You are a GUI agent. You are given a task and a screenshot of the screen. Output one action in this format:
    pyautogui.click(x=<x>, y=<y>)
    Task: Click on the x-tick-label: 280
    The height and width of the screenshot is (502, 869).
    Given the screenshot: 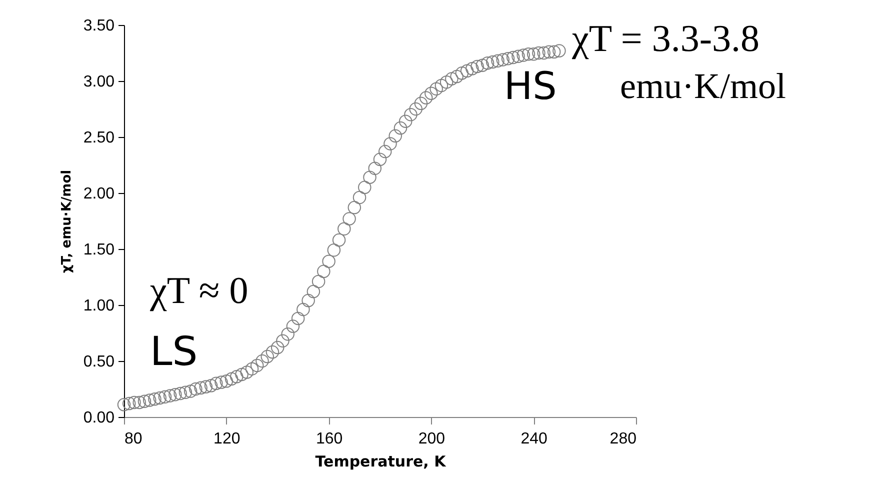 What is the action you would take?
    pyautogui.click(x=623, y=439)
    